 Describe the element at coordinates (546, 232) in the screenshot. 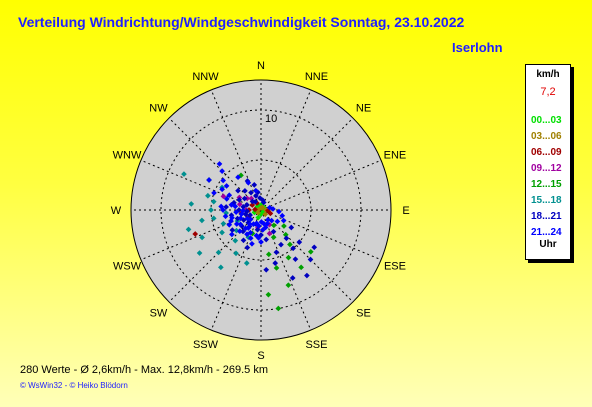

I see `legend-hour-entry: 21...24` at that location.